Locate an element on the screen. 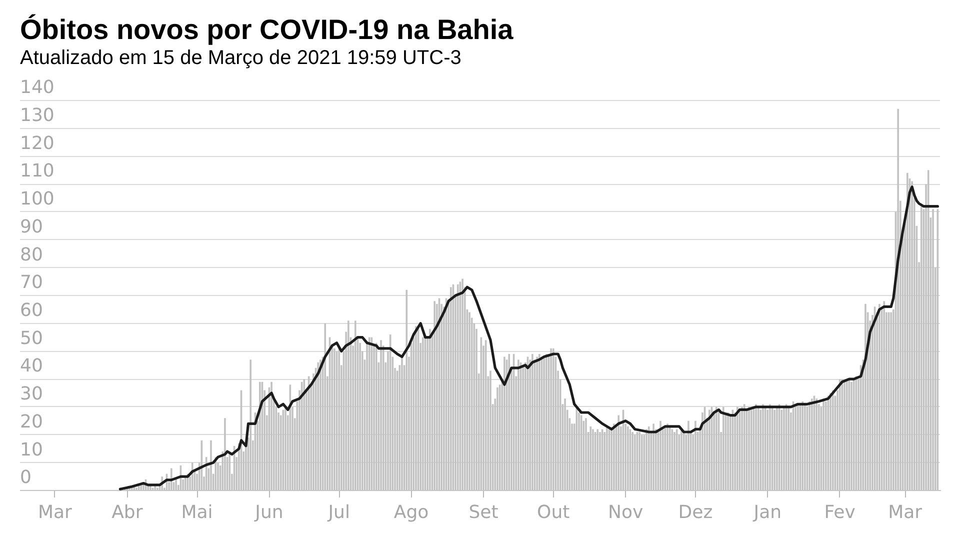 The height and width of the screenshot is (540, 960). y-tick-label: 90 is located at coordinates (31, 227).